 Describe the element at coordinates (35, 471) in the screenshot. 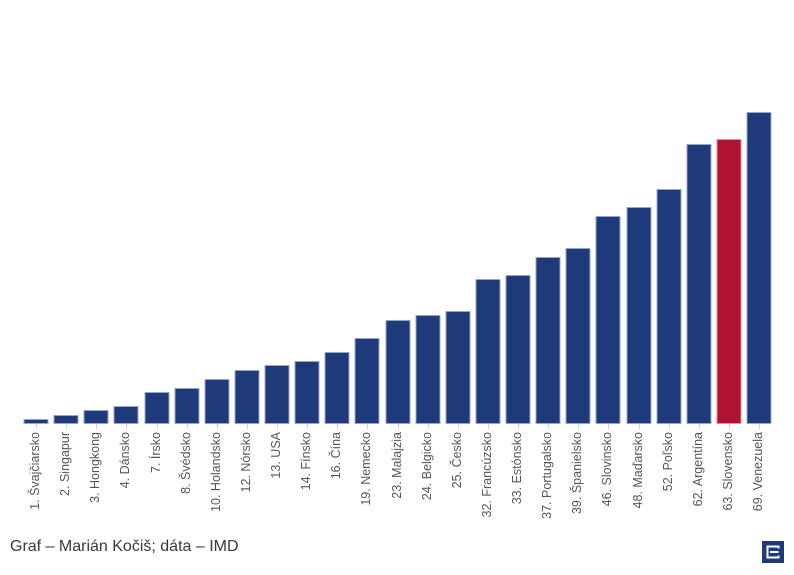

I see `x-axis-label: 1. Švajčiarsko` at that location.